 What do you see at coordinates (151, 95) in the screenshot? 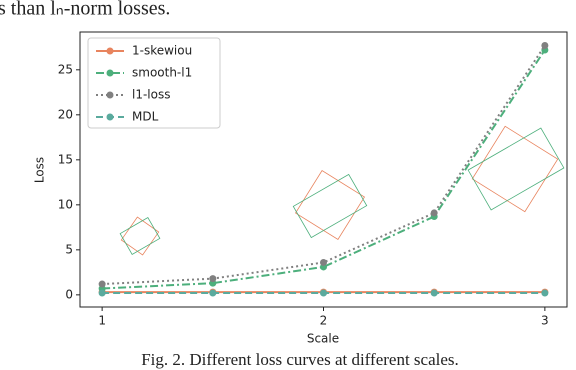
I see `legend-label: l1-loss` at bounding box center [151, 95].